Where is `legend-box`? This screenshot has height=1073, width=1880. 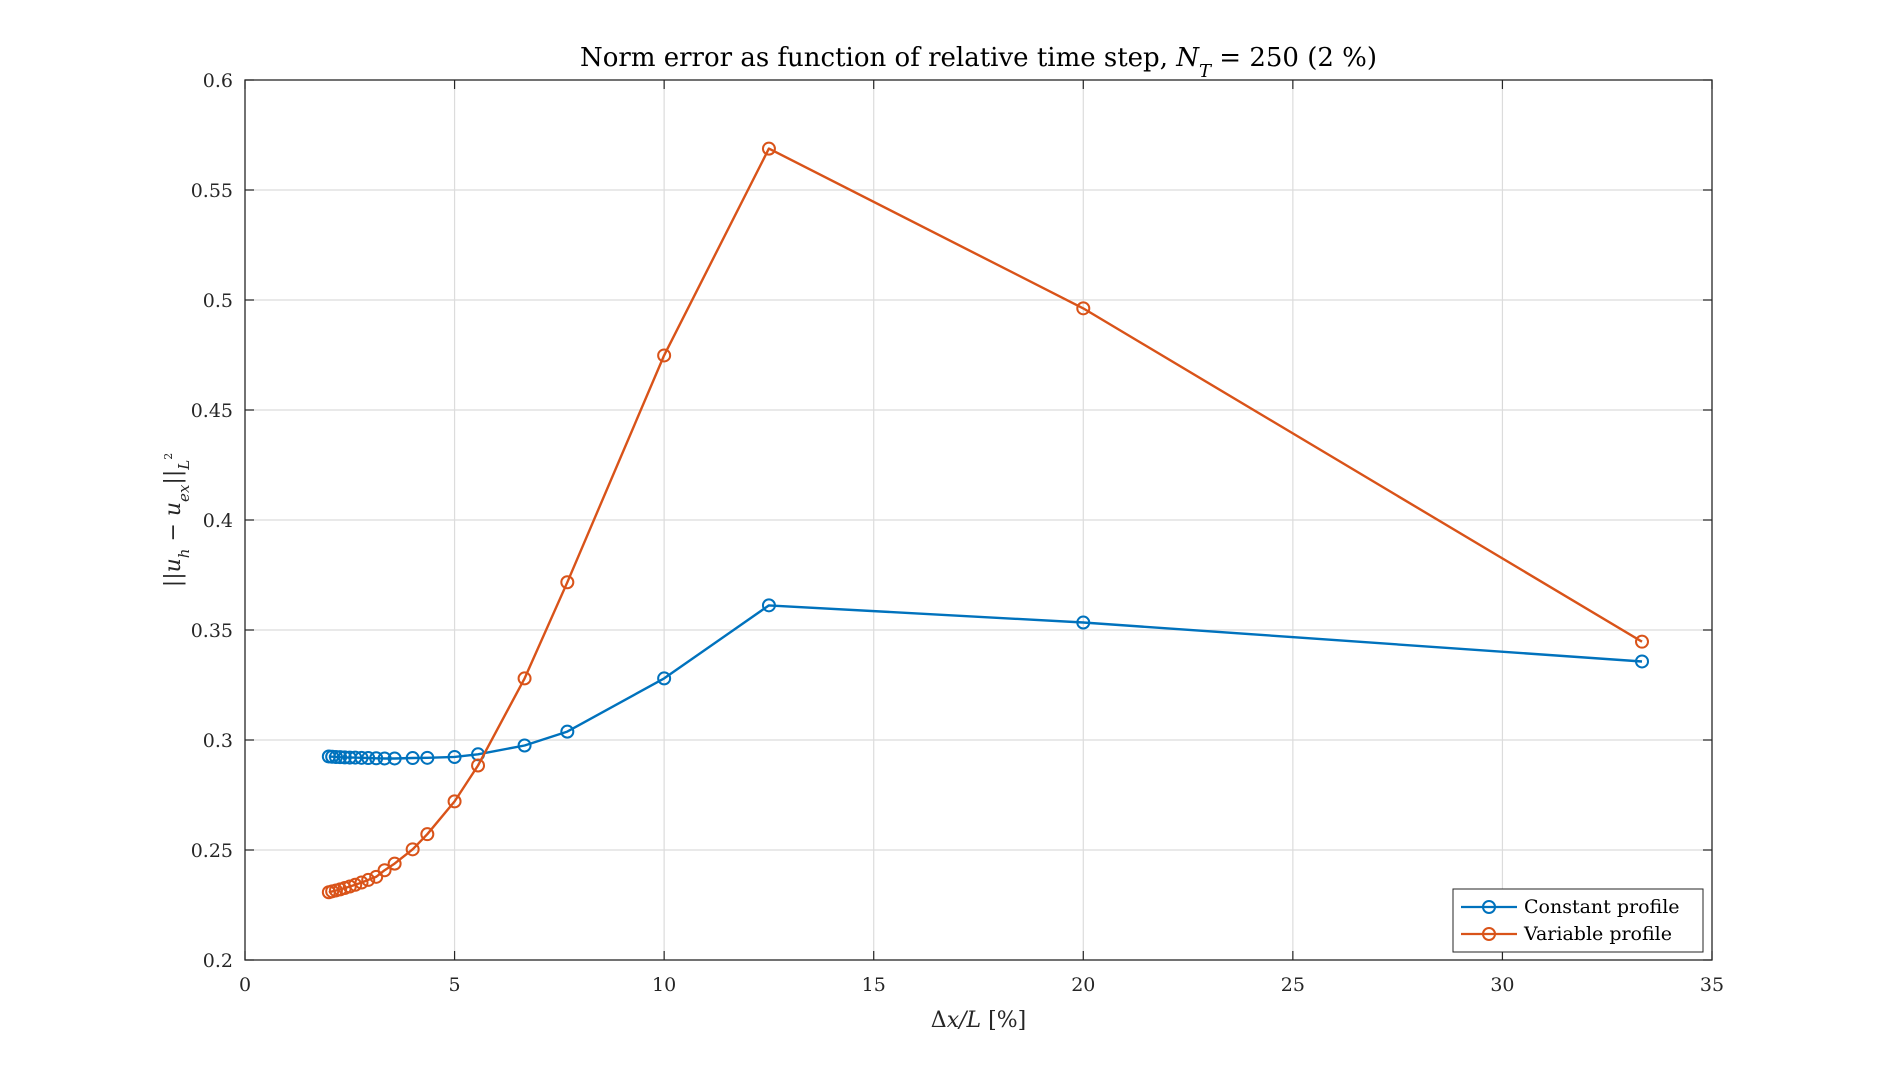 legend-box is located at coordinates (1578, 920).